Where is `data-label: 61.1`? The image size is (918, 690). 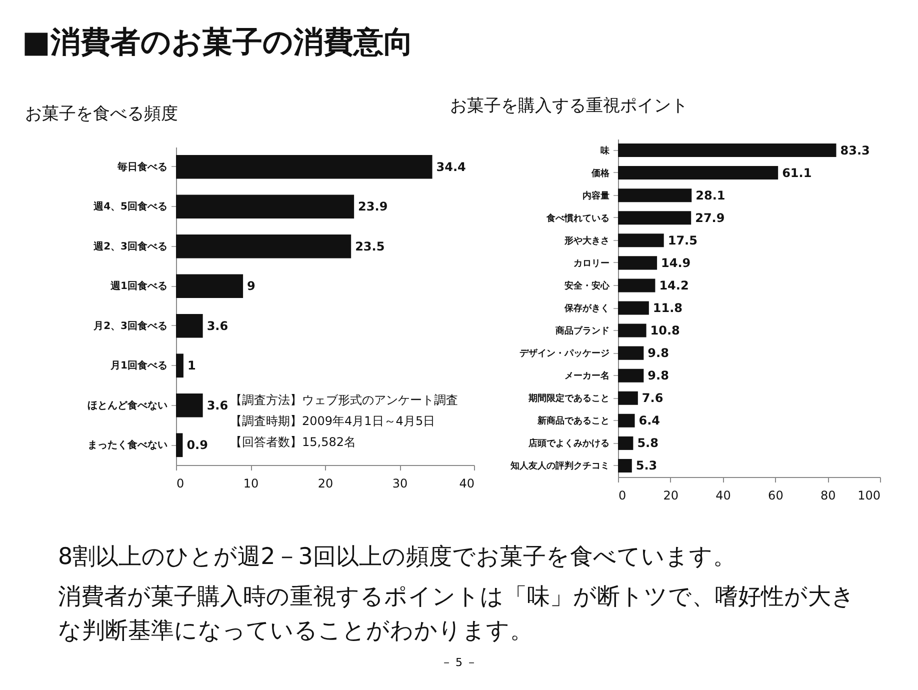
data-label: 61.1 is located at coordinates (797, 173).